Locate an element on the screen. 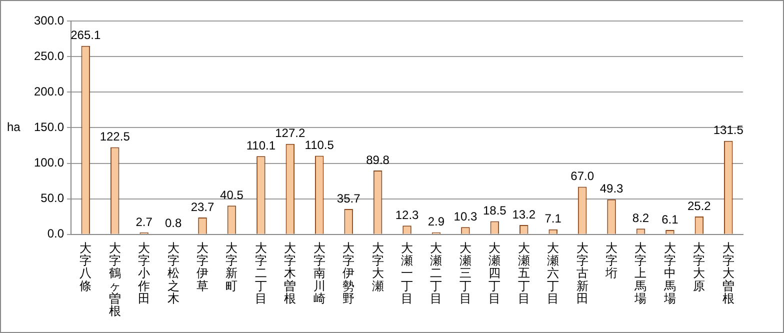 This screenshot has height=333, width=784. x-tick-label: 大瀬二丁目 is located at coordinates (436, 273).